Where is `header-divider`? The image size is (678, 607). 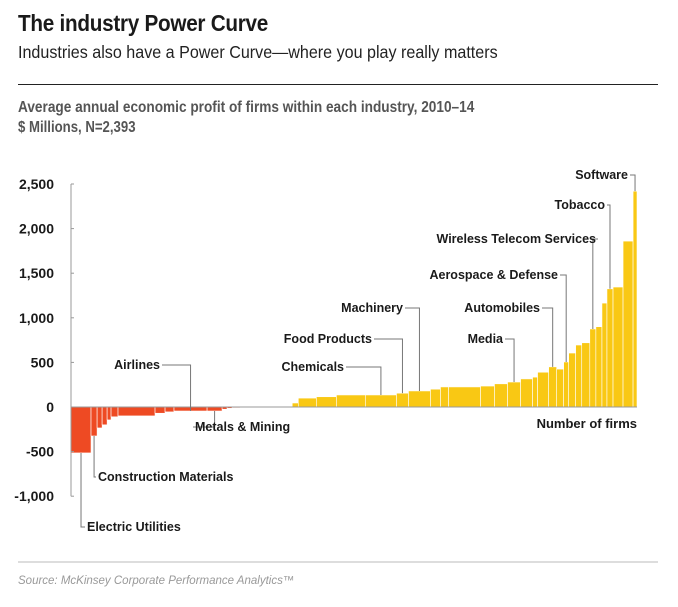 header-divider is located at coordinates (338, 84).